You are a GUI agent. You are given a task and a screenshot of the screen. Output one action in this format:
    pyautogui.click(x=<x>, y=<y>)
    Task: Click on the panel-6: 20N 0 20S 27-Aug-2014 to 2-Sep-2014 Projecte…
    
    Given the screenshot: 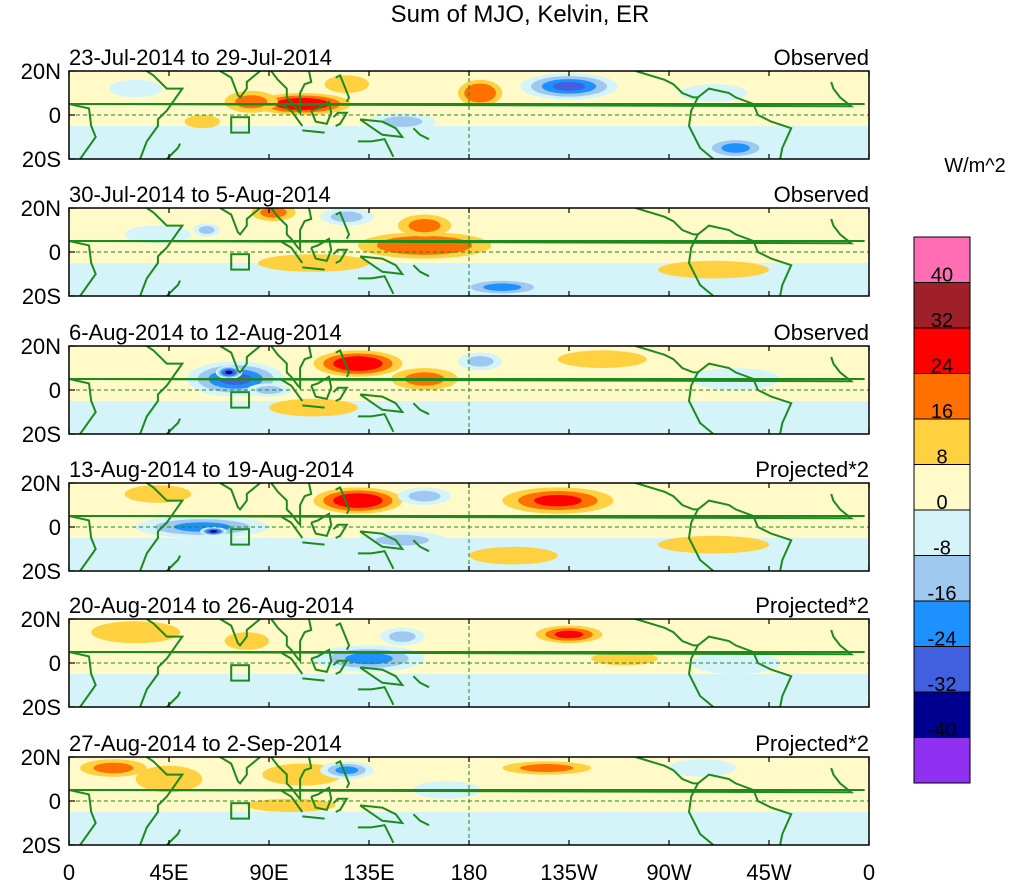 What is the action you would take?
    pyautogui.click(x=445, y=794)
    